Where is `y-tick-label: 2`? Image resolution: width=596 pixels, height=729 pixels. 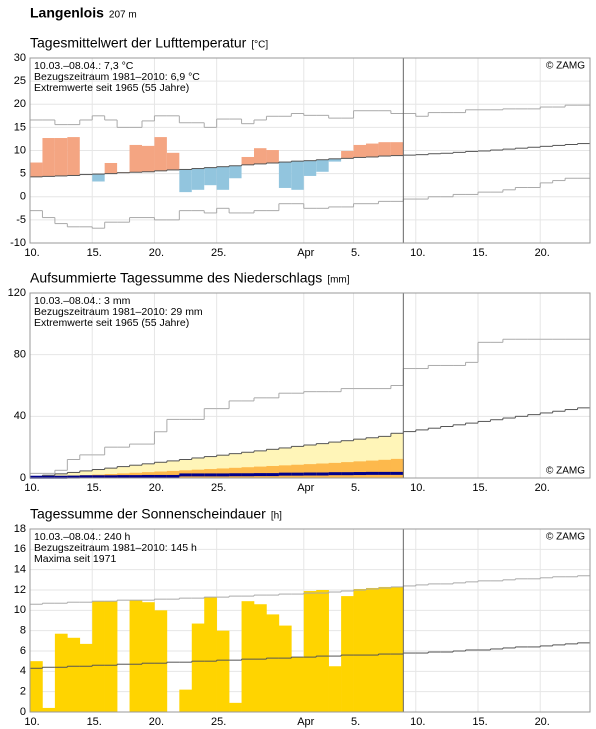 y-tick-label: 2 is located at coordinates (23, 692).